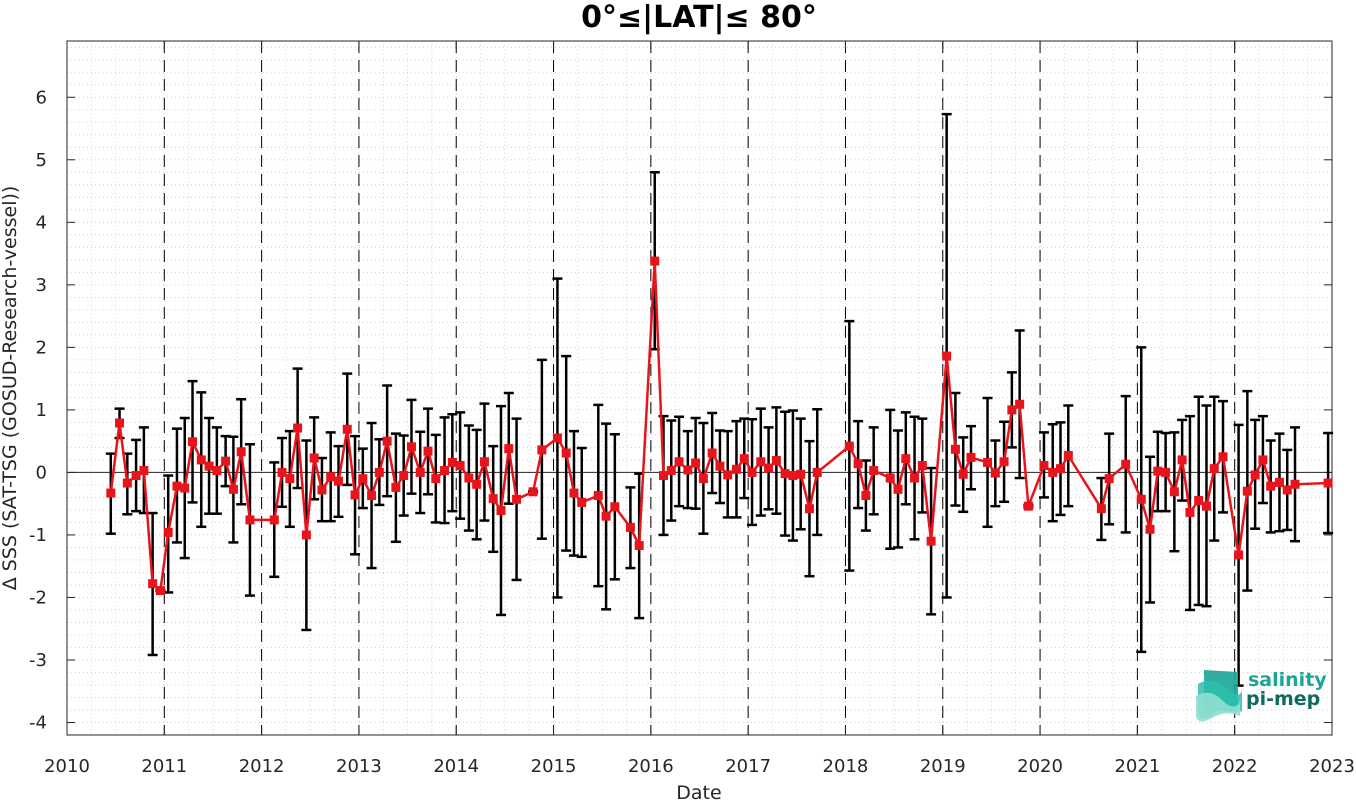  I want to click on salinity-pi-mep-logo: salinity pi-mep, so click(1261, 695).